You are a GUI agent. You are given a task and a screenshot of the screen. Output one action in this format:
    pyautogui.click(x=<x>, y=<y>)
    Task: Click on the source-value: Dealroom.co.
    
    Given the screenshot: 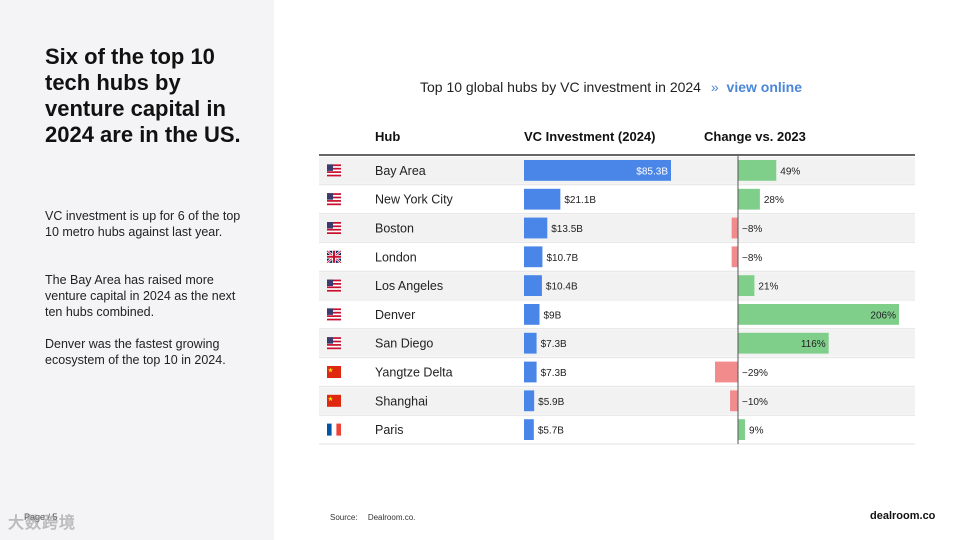 What is the action you would take?
    pyautogui.click(x=391, y=517)
    